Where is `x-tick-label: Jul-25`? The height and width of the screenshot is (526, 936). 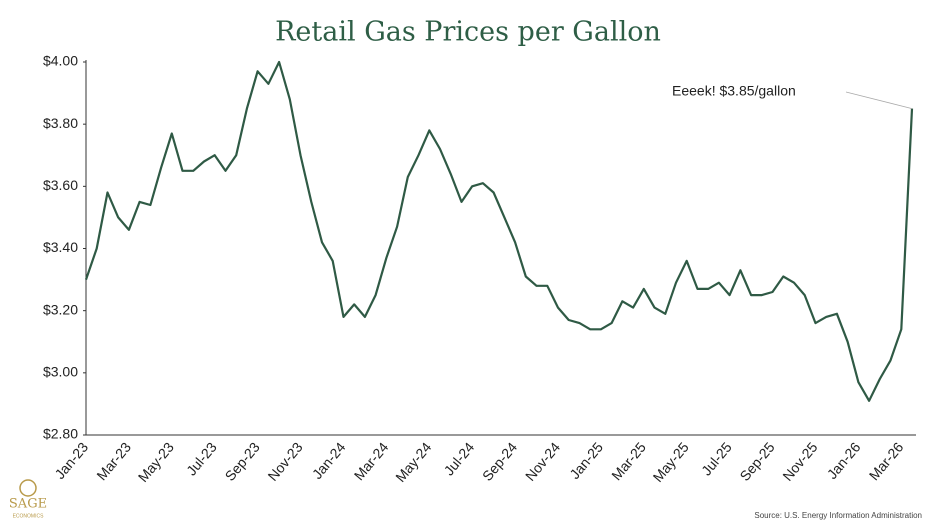 x-tick-label: Jul-25 is located at coordinates (716, 459).